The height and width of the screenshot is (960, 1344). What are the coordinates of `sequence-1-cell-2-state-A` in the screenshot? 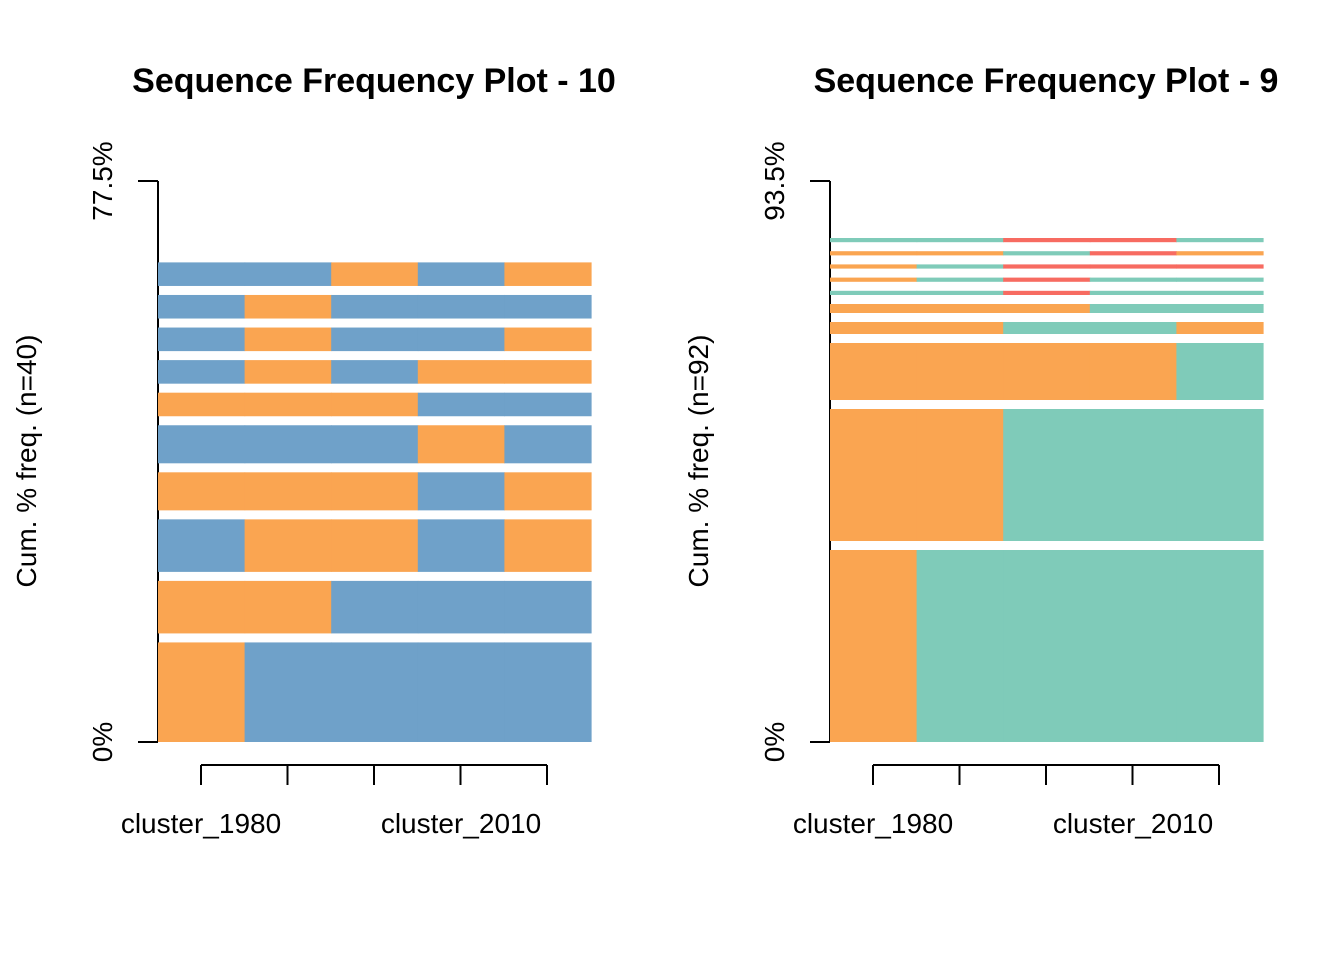 It's located at (288, 692).